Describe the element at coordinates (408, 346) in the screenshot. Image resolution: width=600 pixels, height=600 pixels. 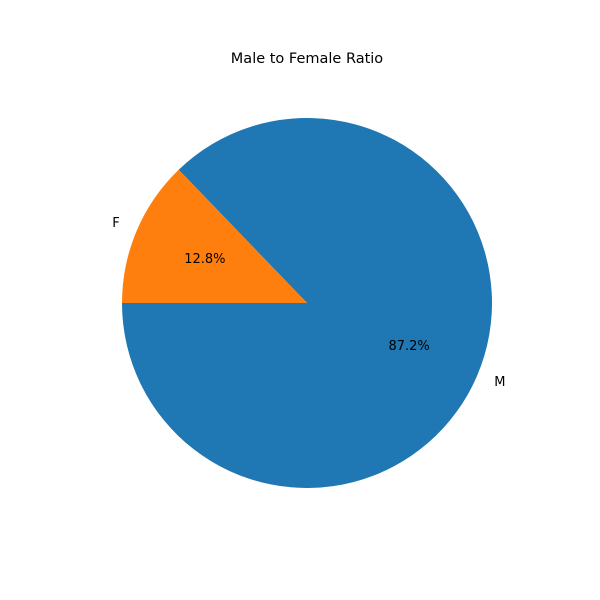
I see `slice-percent-m: 87.2%` at that location.